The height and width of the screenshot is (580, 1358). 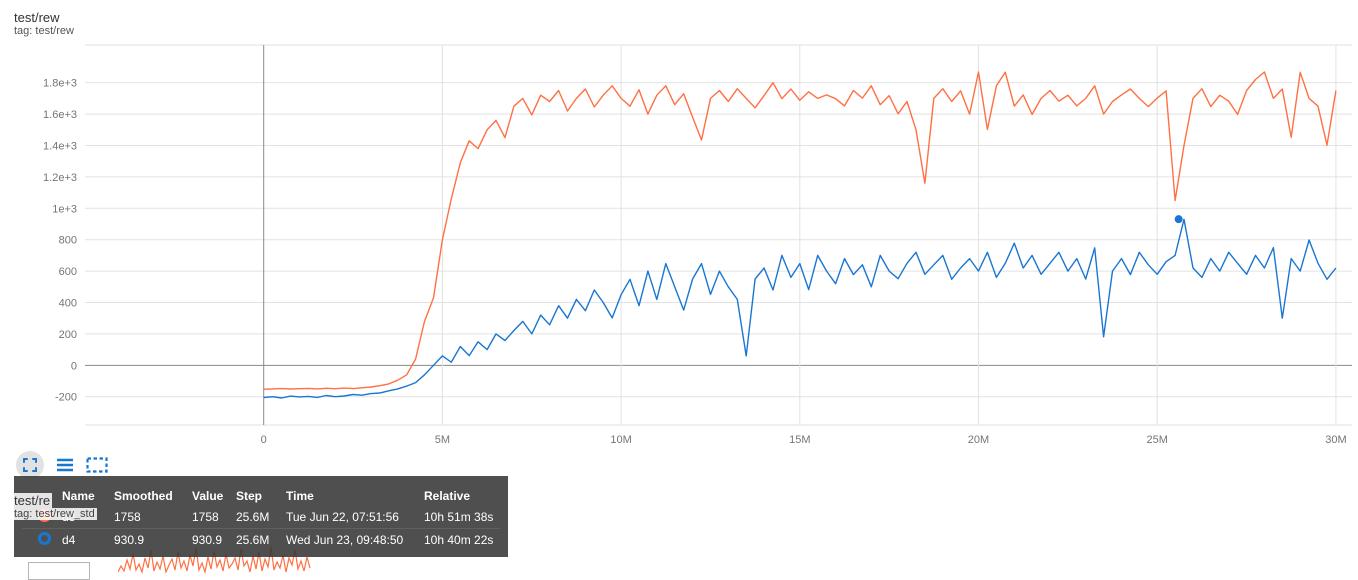 What do you see at coordinates (60, 146) in the screenshot?
I see `y-tick-label: 1.4e+3` at bounding box center [60, 146].